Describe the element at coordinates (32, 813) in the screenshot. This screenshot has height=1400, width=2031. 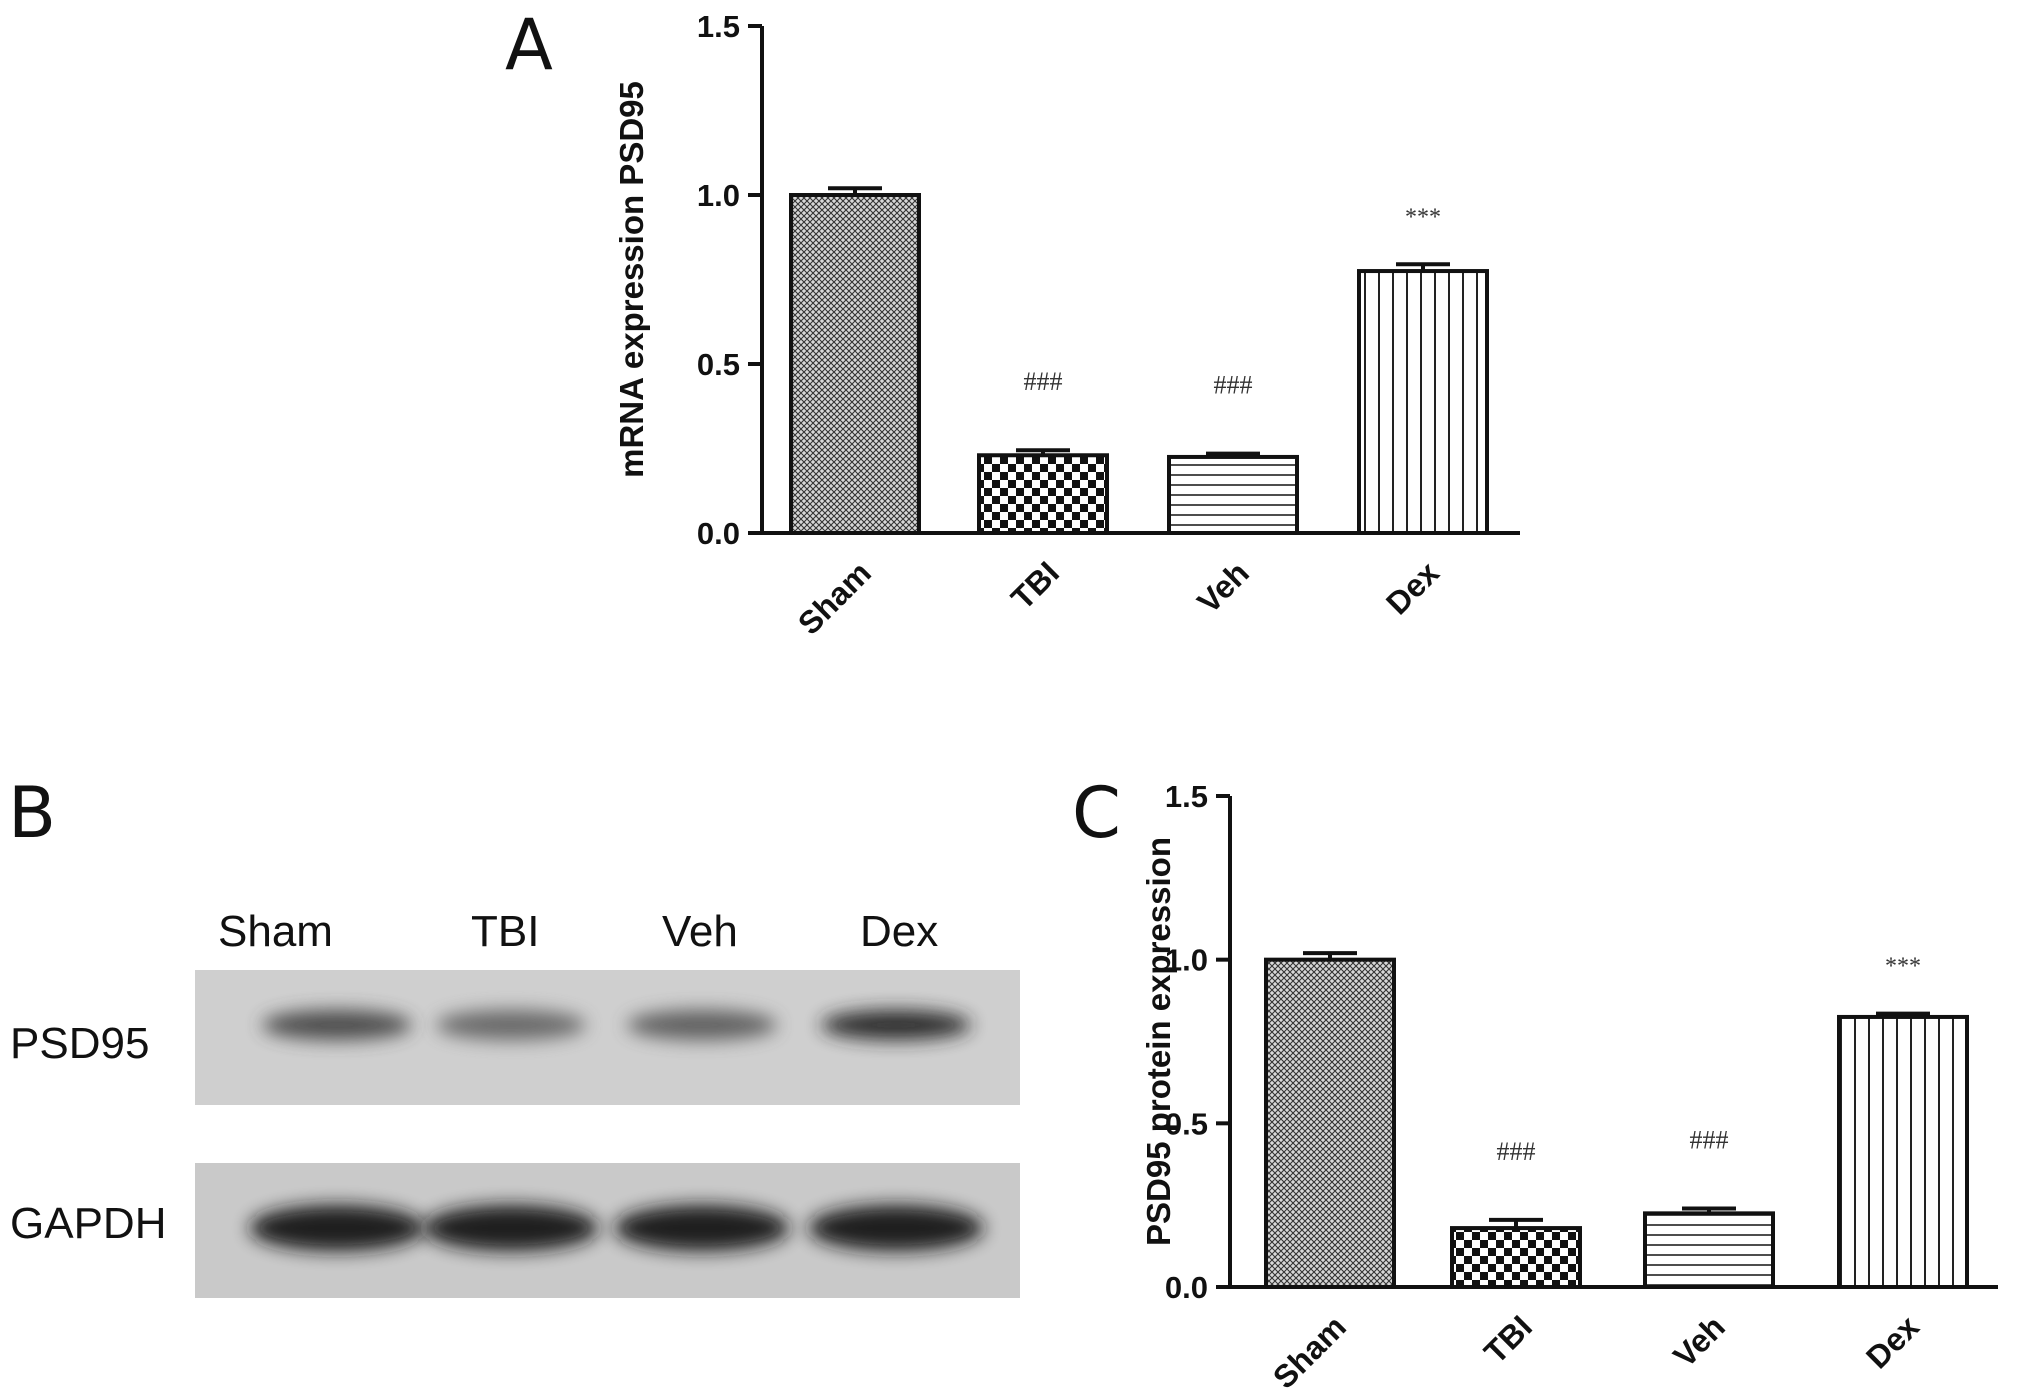
I see `panel-label-b: B` at that location.